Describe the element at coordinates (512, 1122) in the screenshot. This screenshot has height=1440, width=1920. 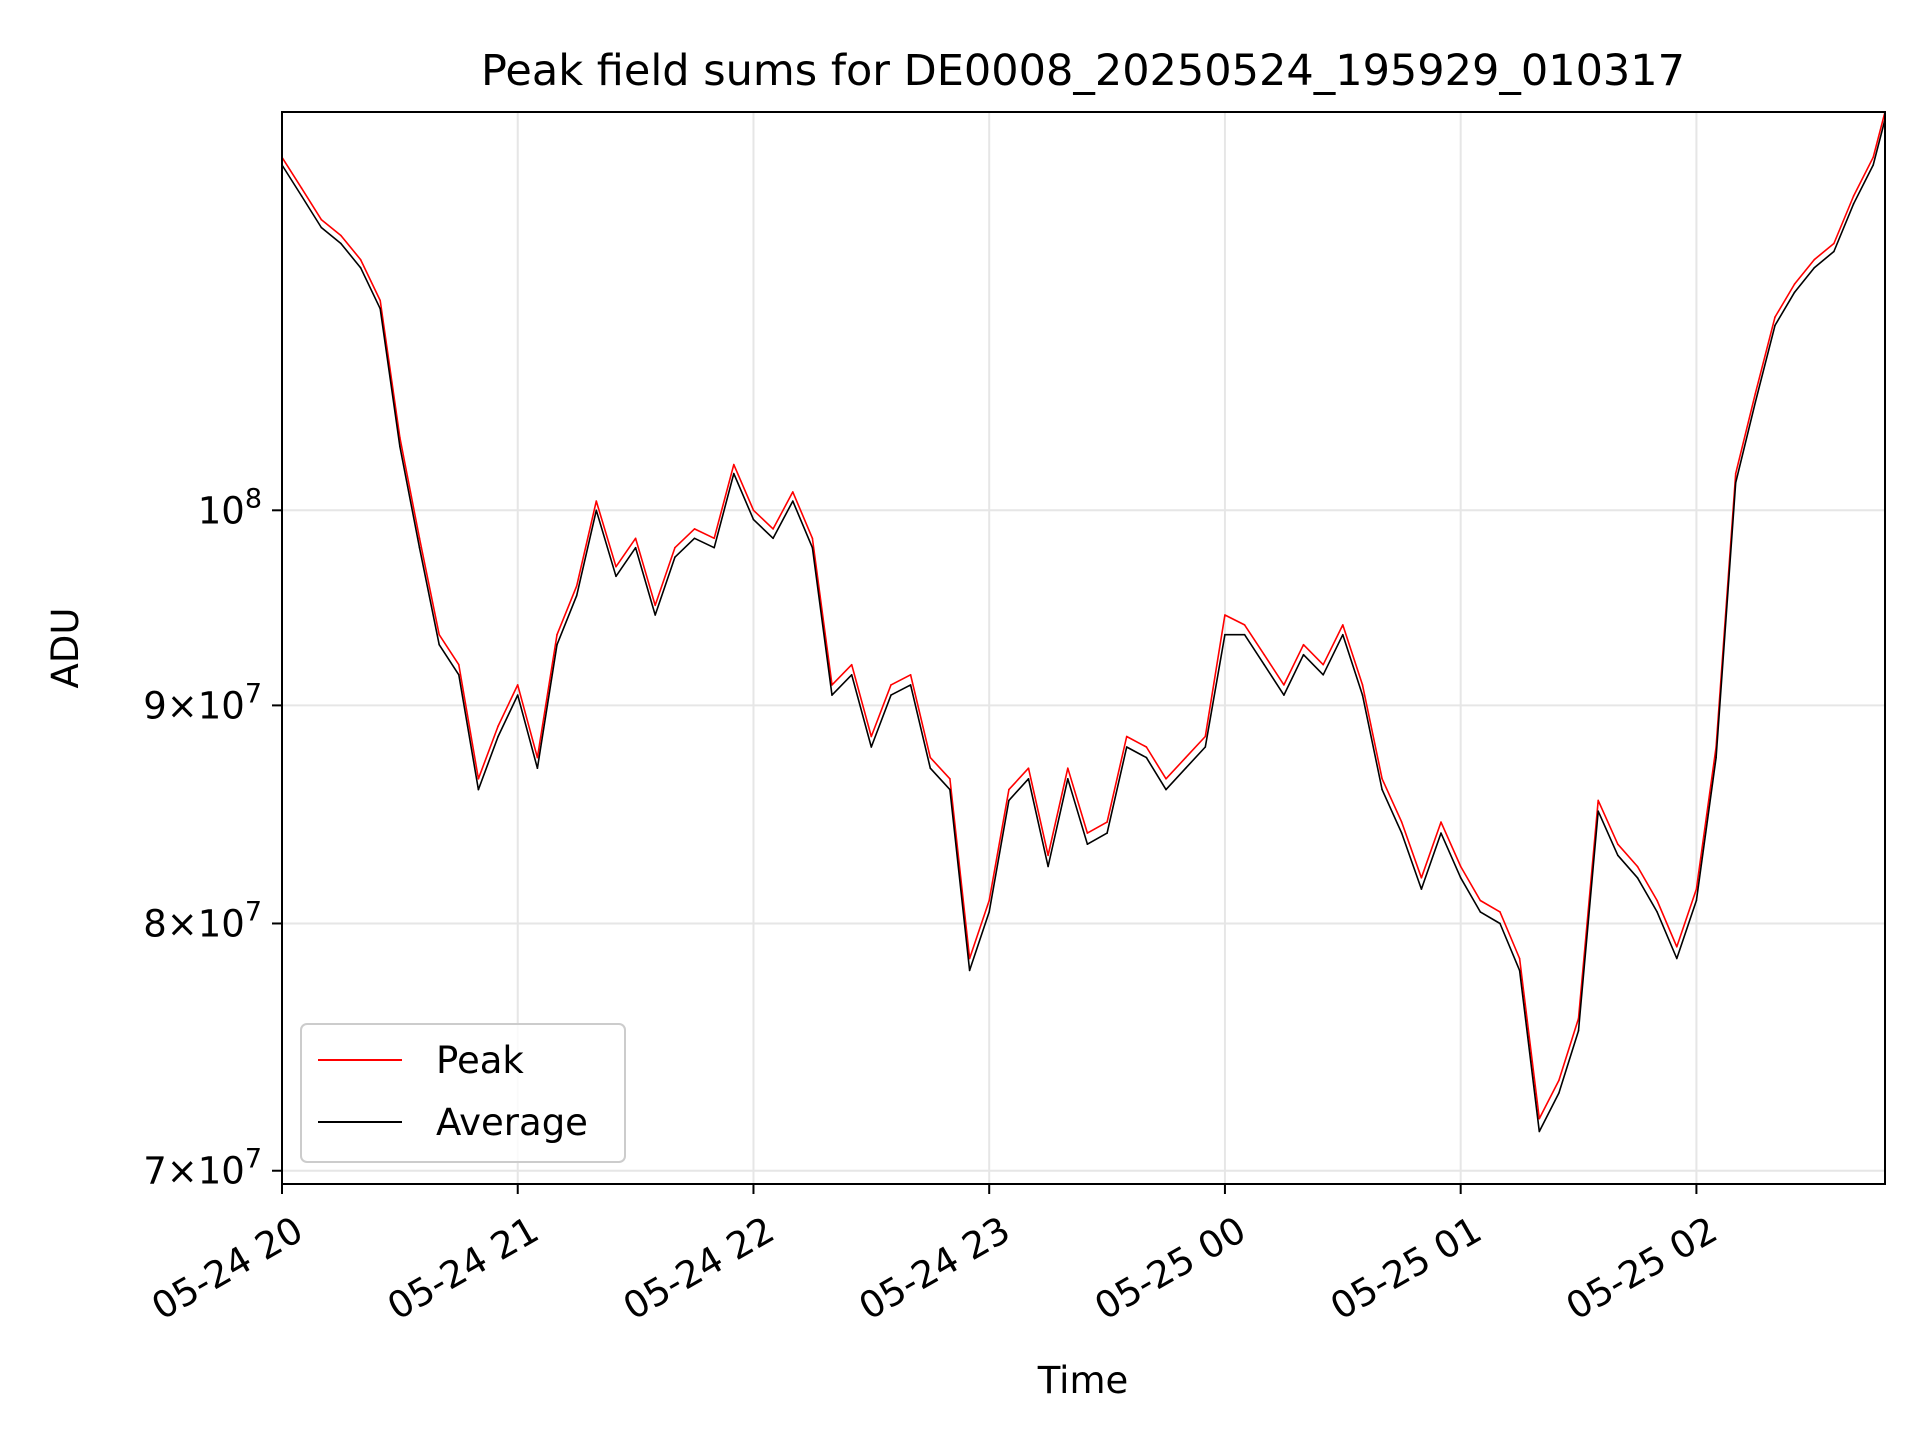
I see `legend-label-average: Average` at that location.